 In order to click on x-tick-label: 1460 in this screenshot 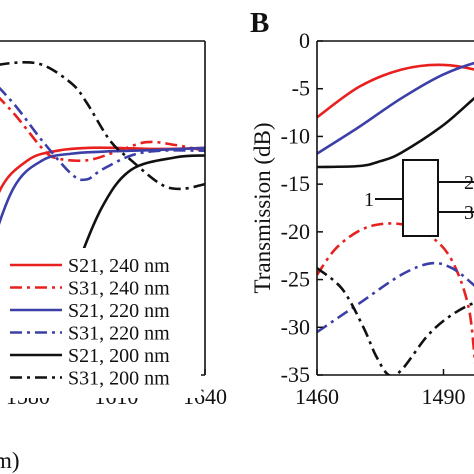, I will do `click(317, 396)`.